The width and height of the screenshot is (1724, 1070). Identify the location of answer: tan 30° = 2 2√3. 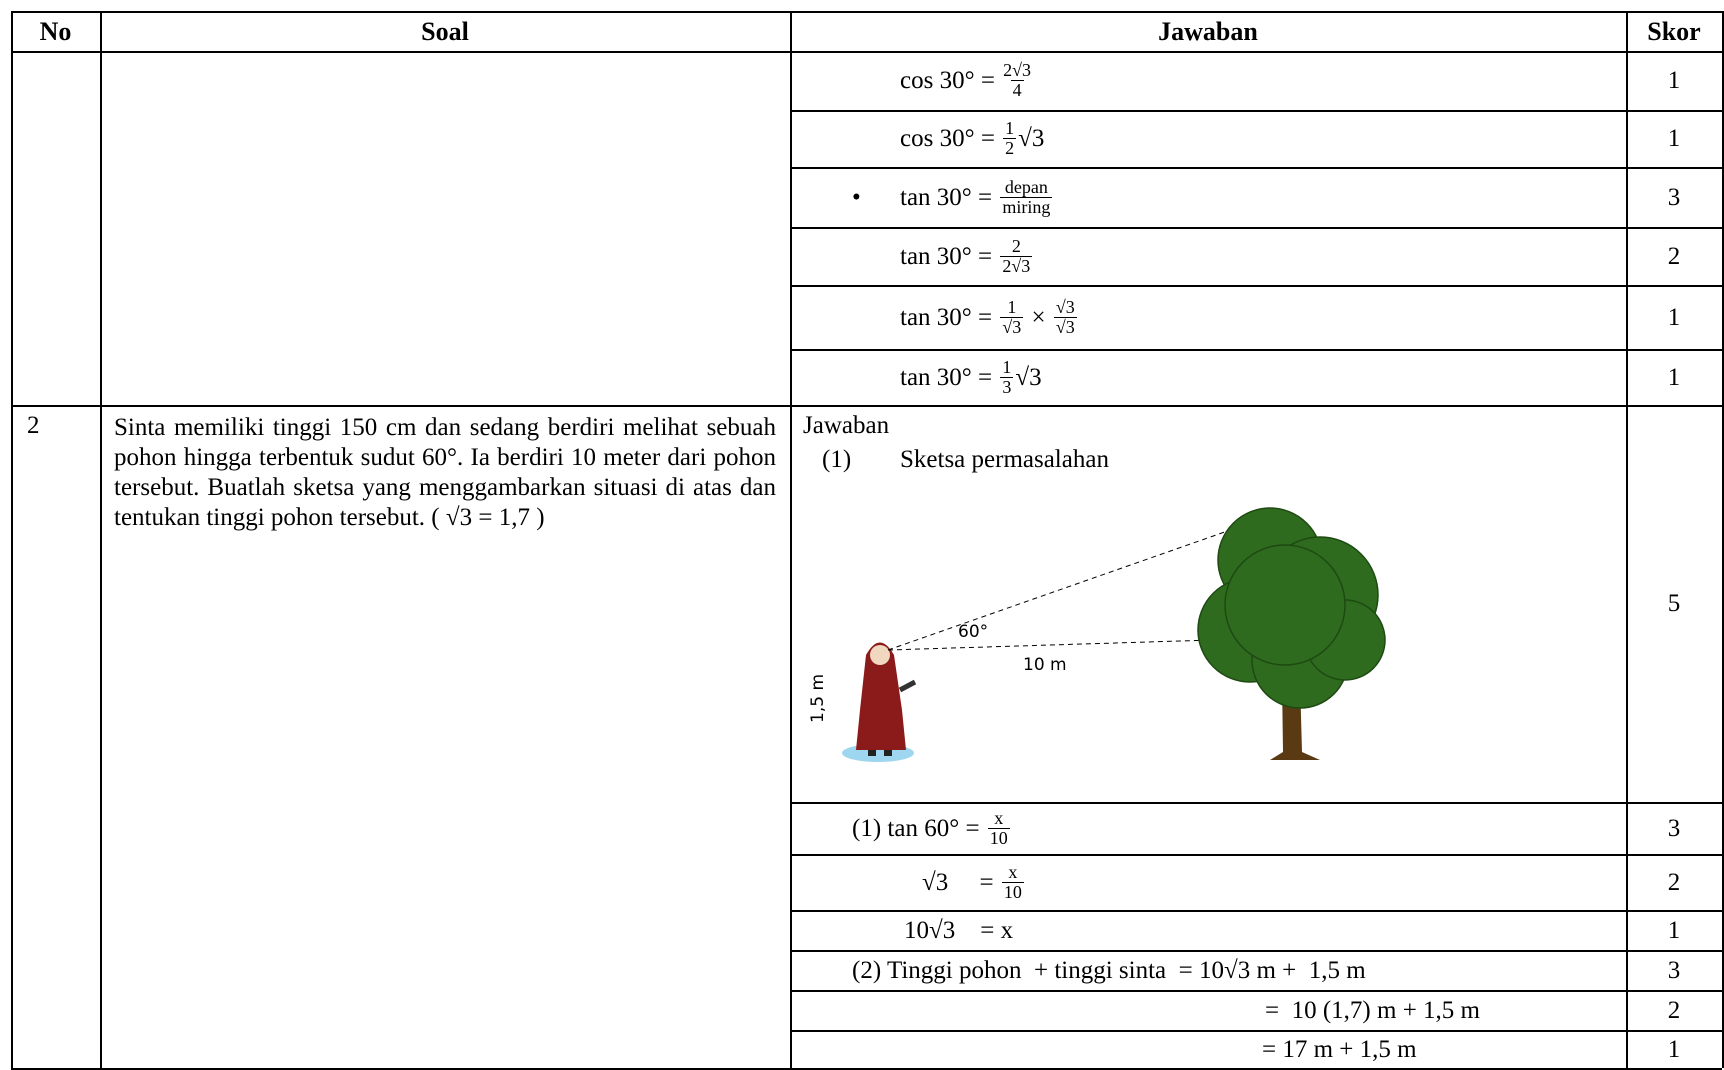
(967, 256).